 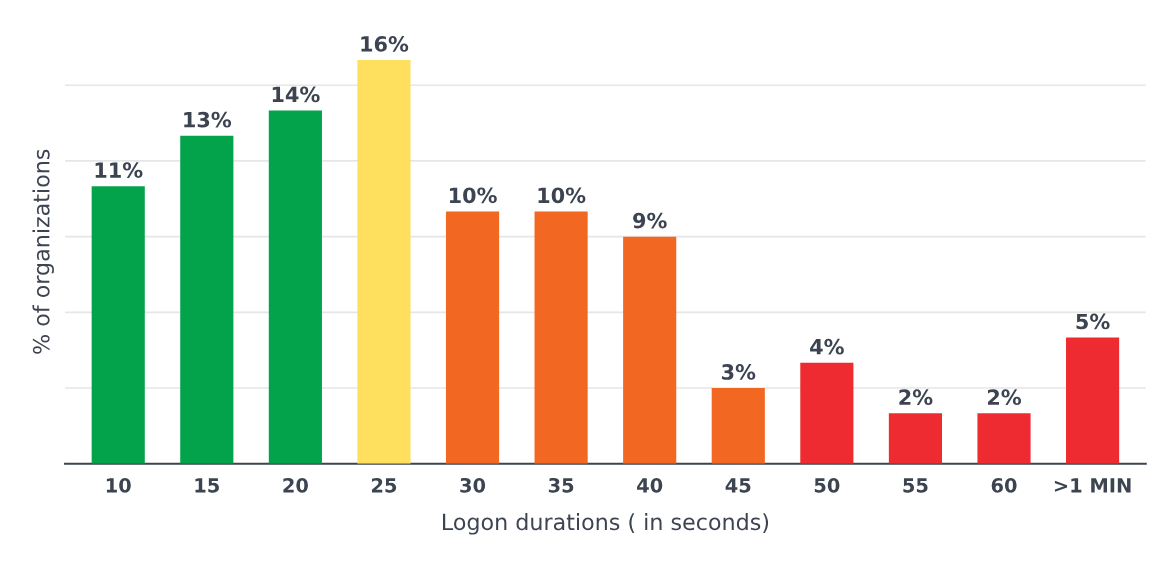 What do you see at coordinates (650, 485) in the screenshot?
I see `x-tick-label: 40` at bounding box center [650, 485].